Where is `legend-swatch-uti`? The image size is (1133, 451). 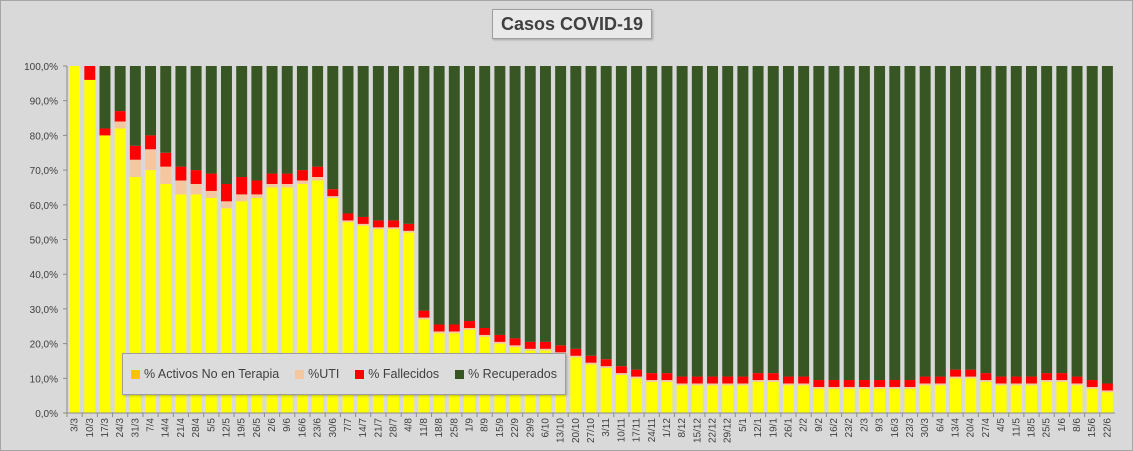
legend-swatch-uti is located at coordinates (300, 374).